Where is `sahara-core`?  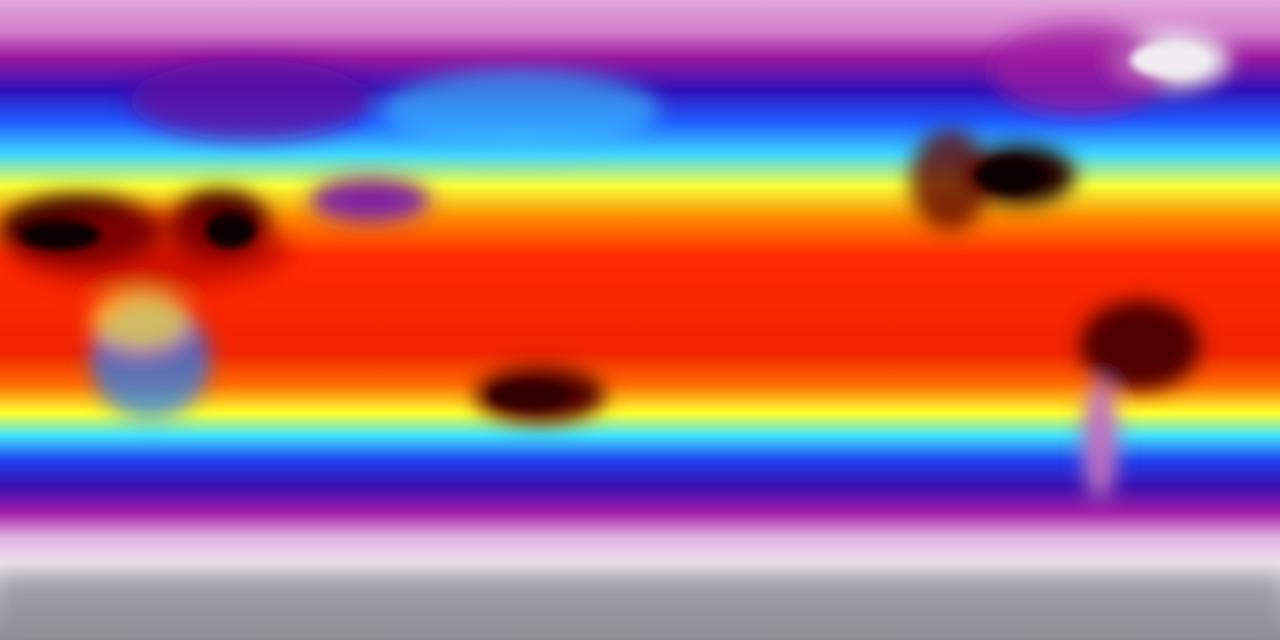 sahara-core is located at coordinates (60, 235).